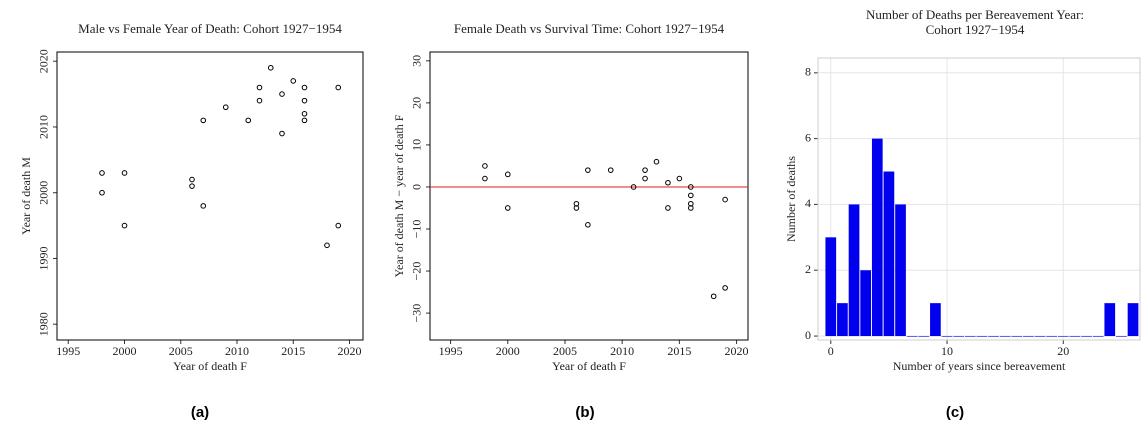 The height and width of the screenshot is (432, 1146). Describe the element at coordinates (44, 324) in the screenshot. I see `y-tick-label: 1980` at that location.